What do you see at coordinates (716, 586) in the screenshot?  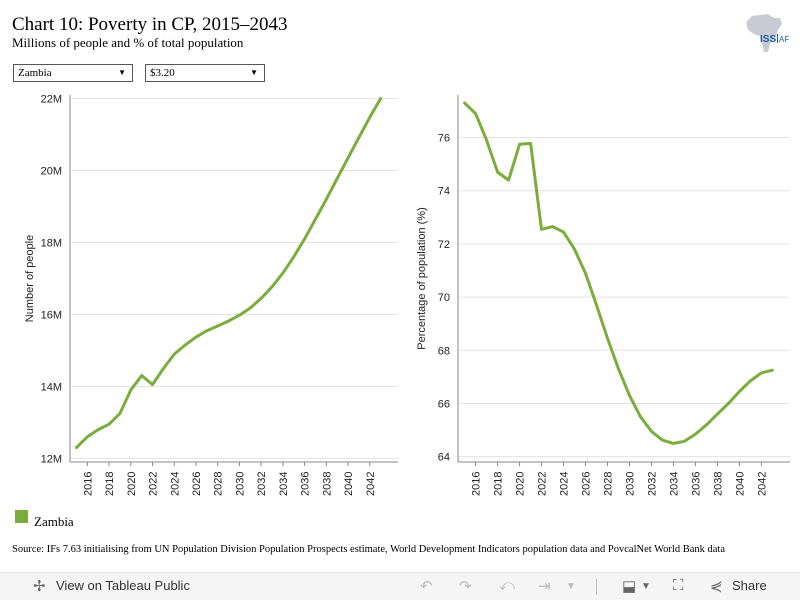 I see `share-icon: ⋞` at bounding box center [716, 586].